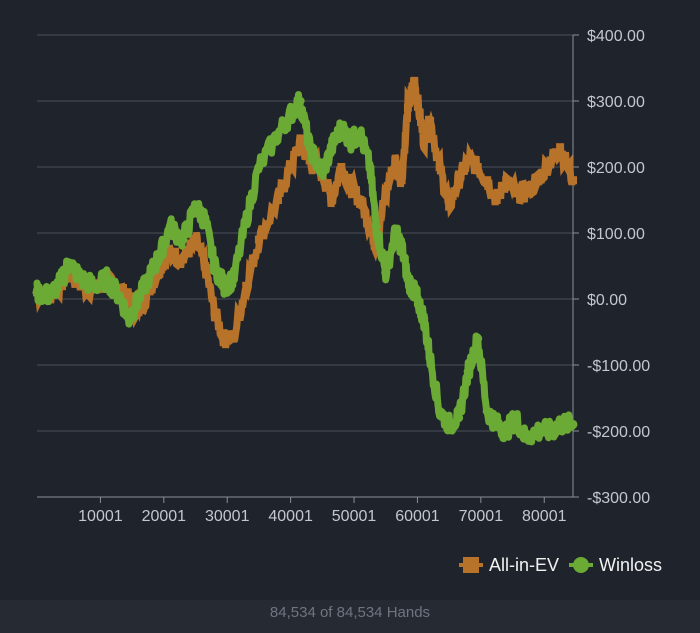 Image resolution: width=700 pixels, height=633 pixels. Describe the element at coordinates (616, 102) in the screenshot. I see `y-tick-label: $300.00` at that location.